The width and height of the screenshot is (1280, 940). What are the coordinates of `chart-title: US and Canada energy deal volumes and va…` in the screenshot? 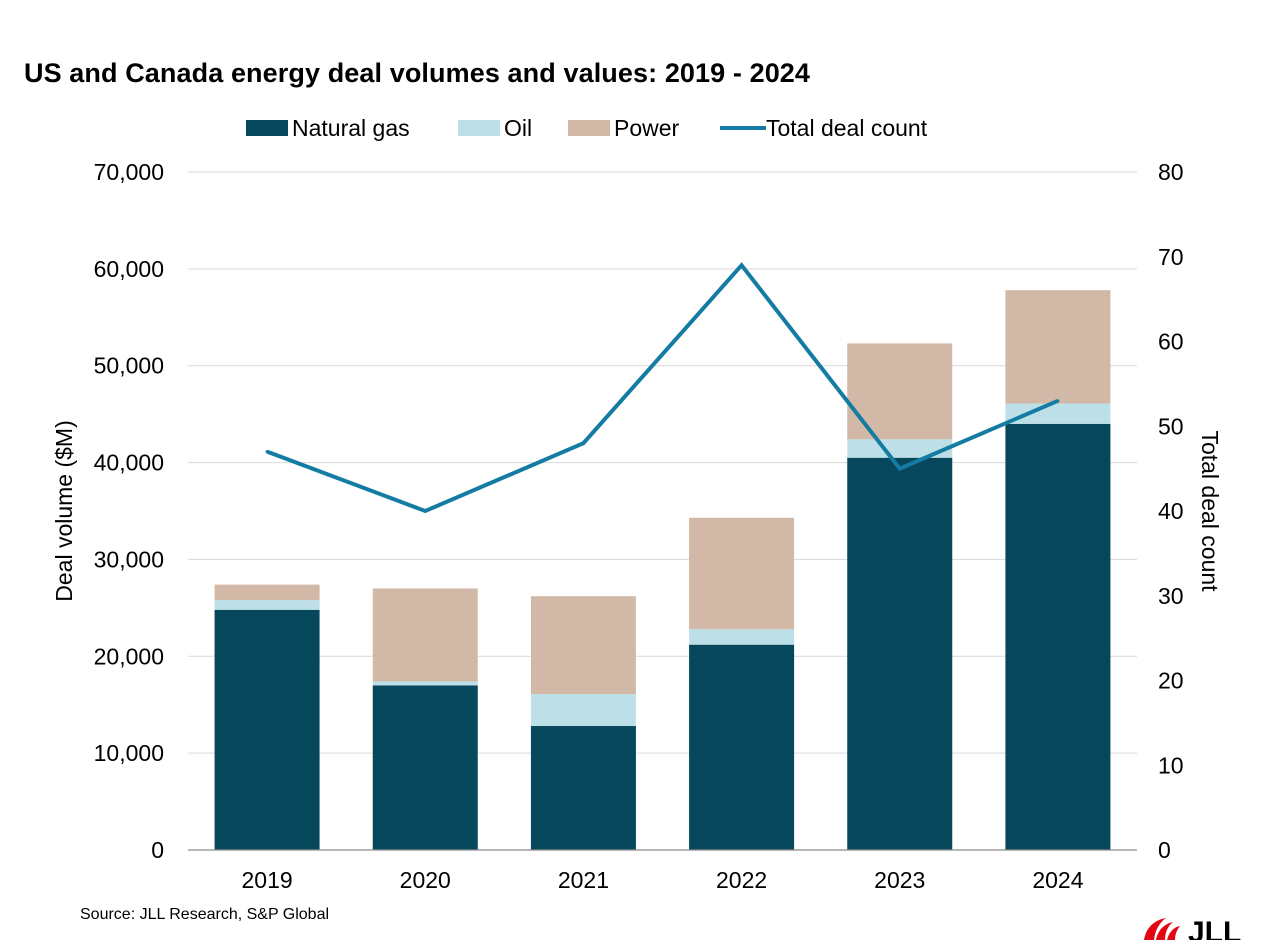 It's located at (417, 73).